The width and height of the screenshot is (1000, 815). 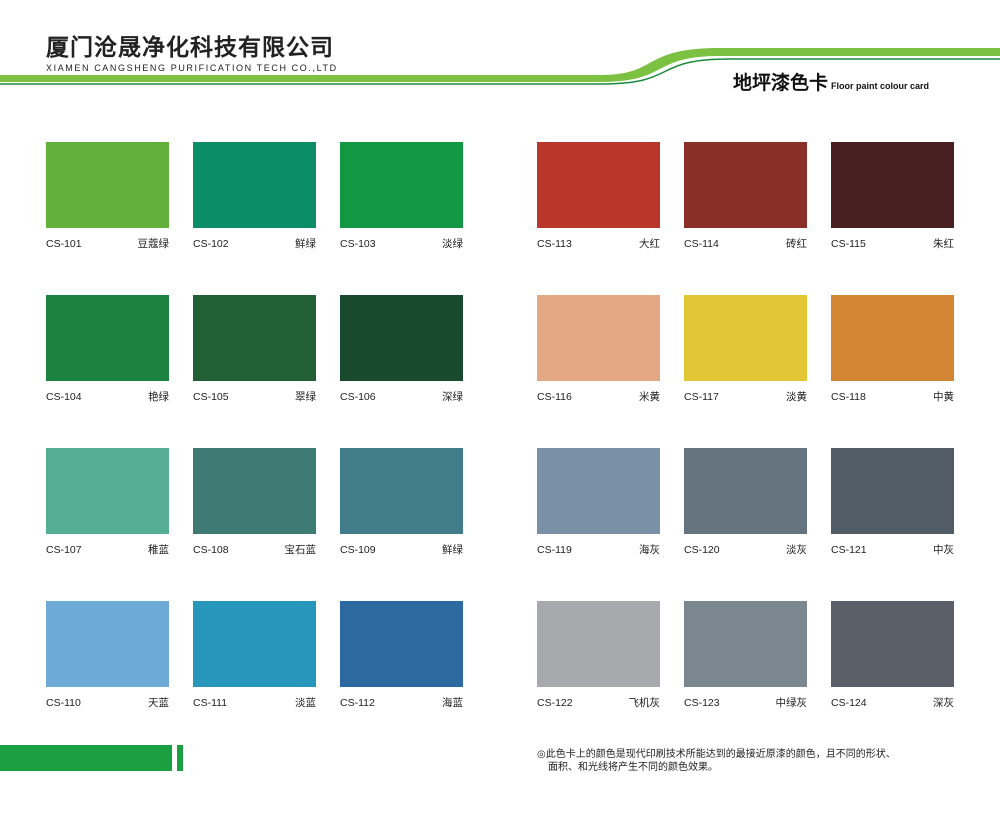 I want to click on swatch: CS-113 大红, so click(x=598, y=196).